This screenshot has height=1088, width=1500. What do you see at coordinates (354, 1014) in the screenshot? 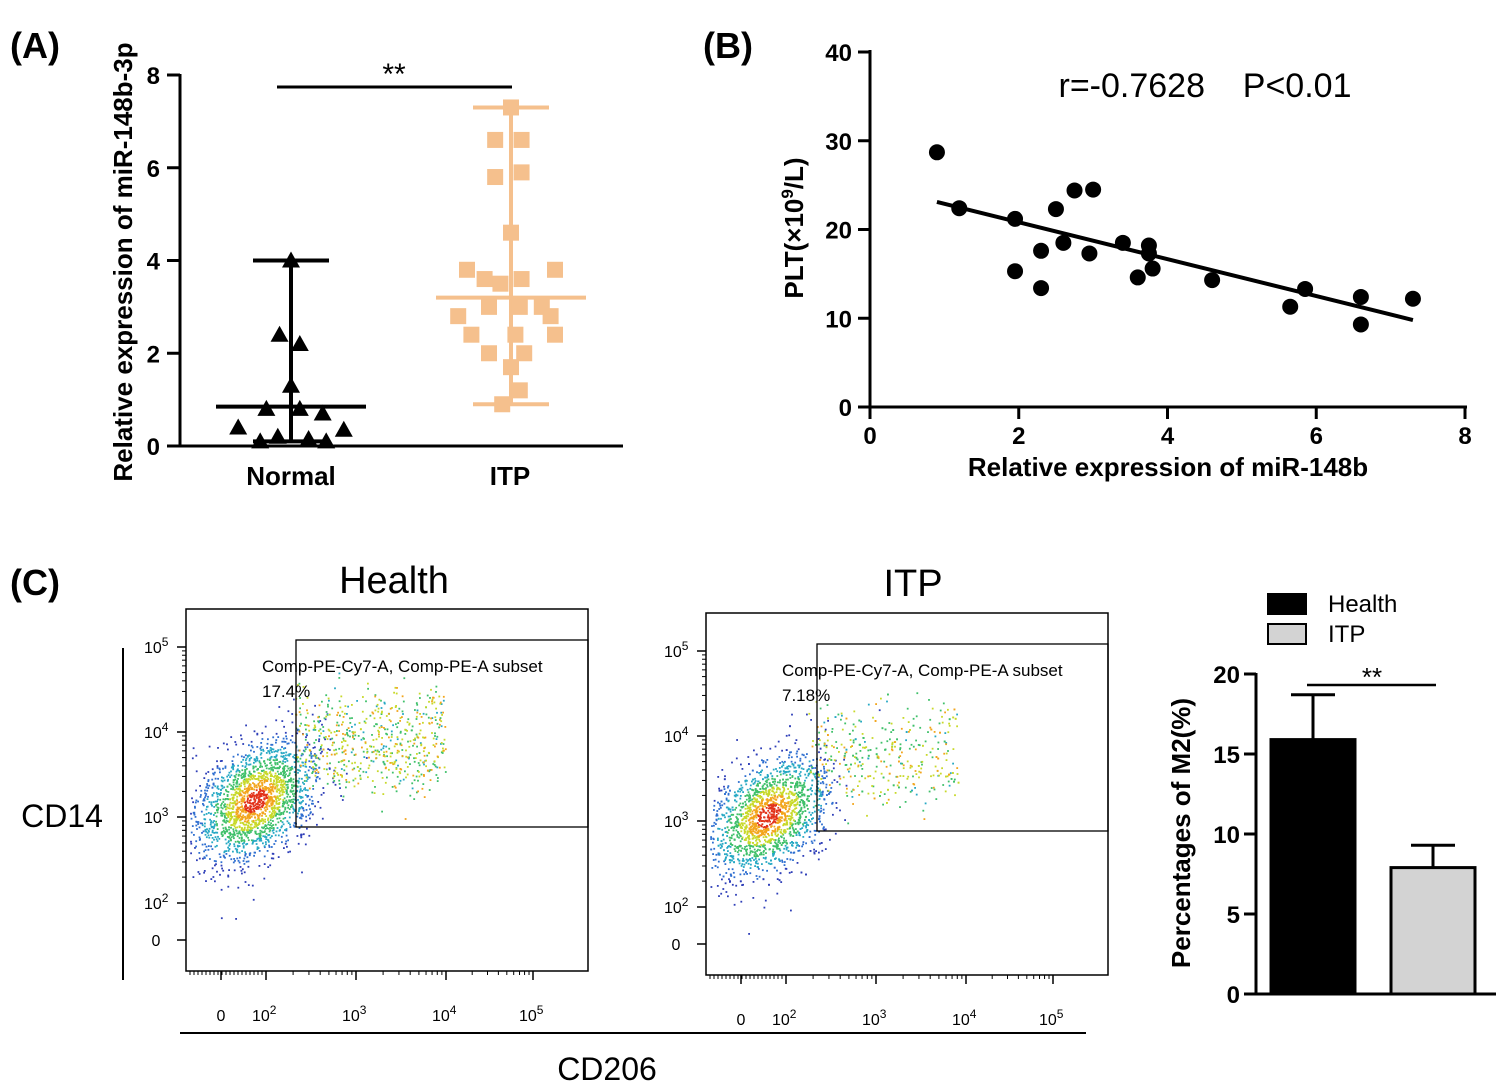
I see `flow-x-tick-label: 103` at bounding box center [354, 1014].